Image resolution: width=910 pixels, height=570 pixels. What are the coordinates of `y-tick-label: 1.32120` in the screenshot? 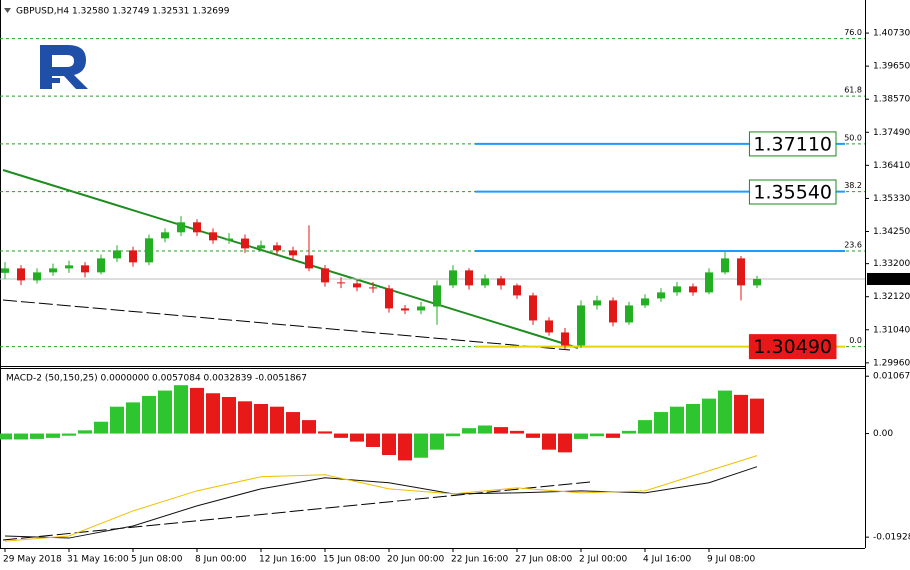 It's located at (891, 297).